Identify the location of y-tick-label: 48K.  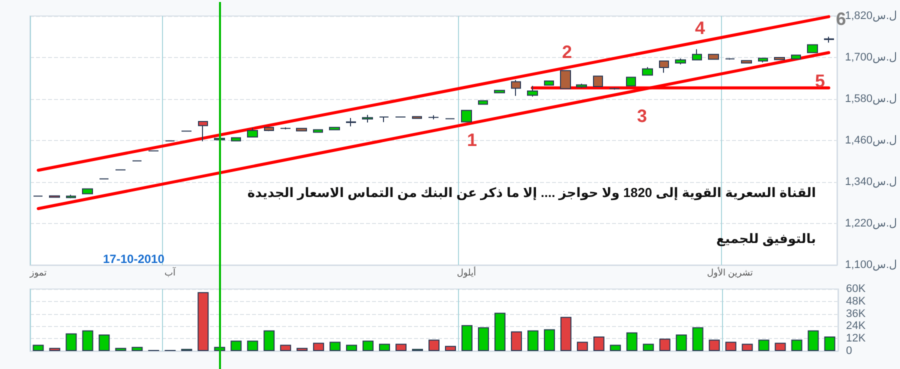
(856, 301).